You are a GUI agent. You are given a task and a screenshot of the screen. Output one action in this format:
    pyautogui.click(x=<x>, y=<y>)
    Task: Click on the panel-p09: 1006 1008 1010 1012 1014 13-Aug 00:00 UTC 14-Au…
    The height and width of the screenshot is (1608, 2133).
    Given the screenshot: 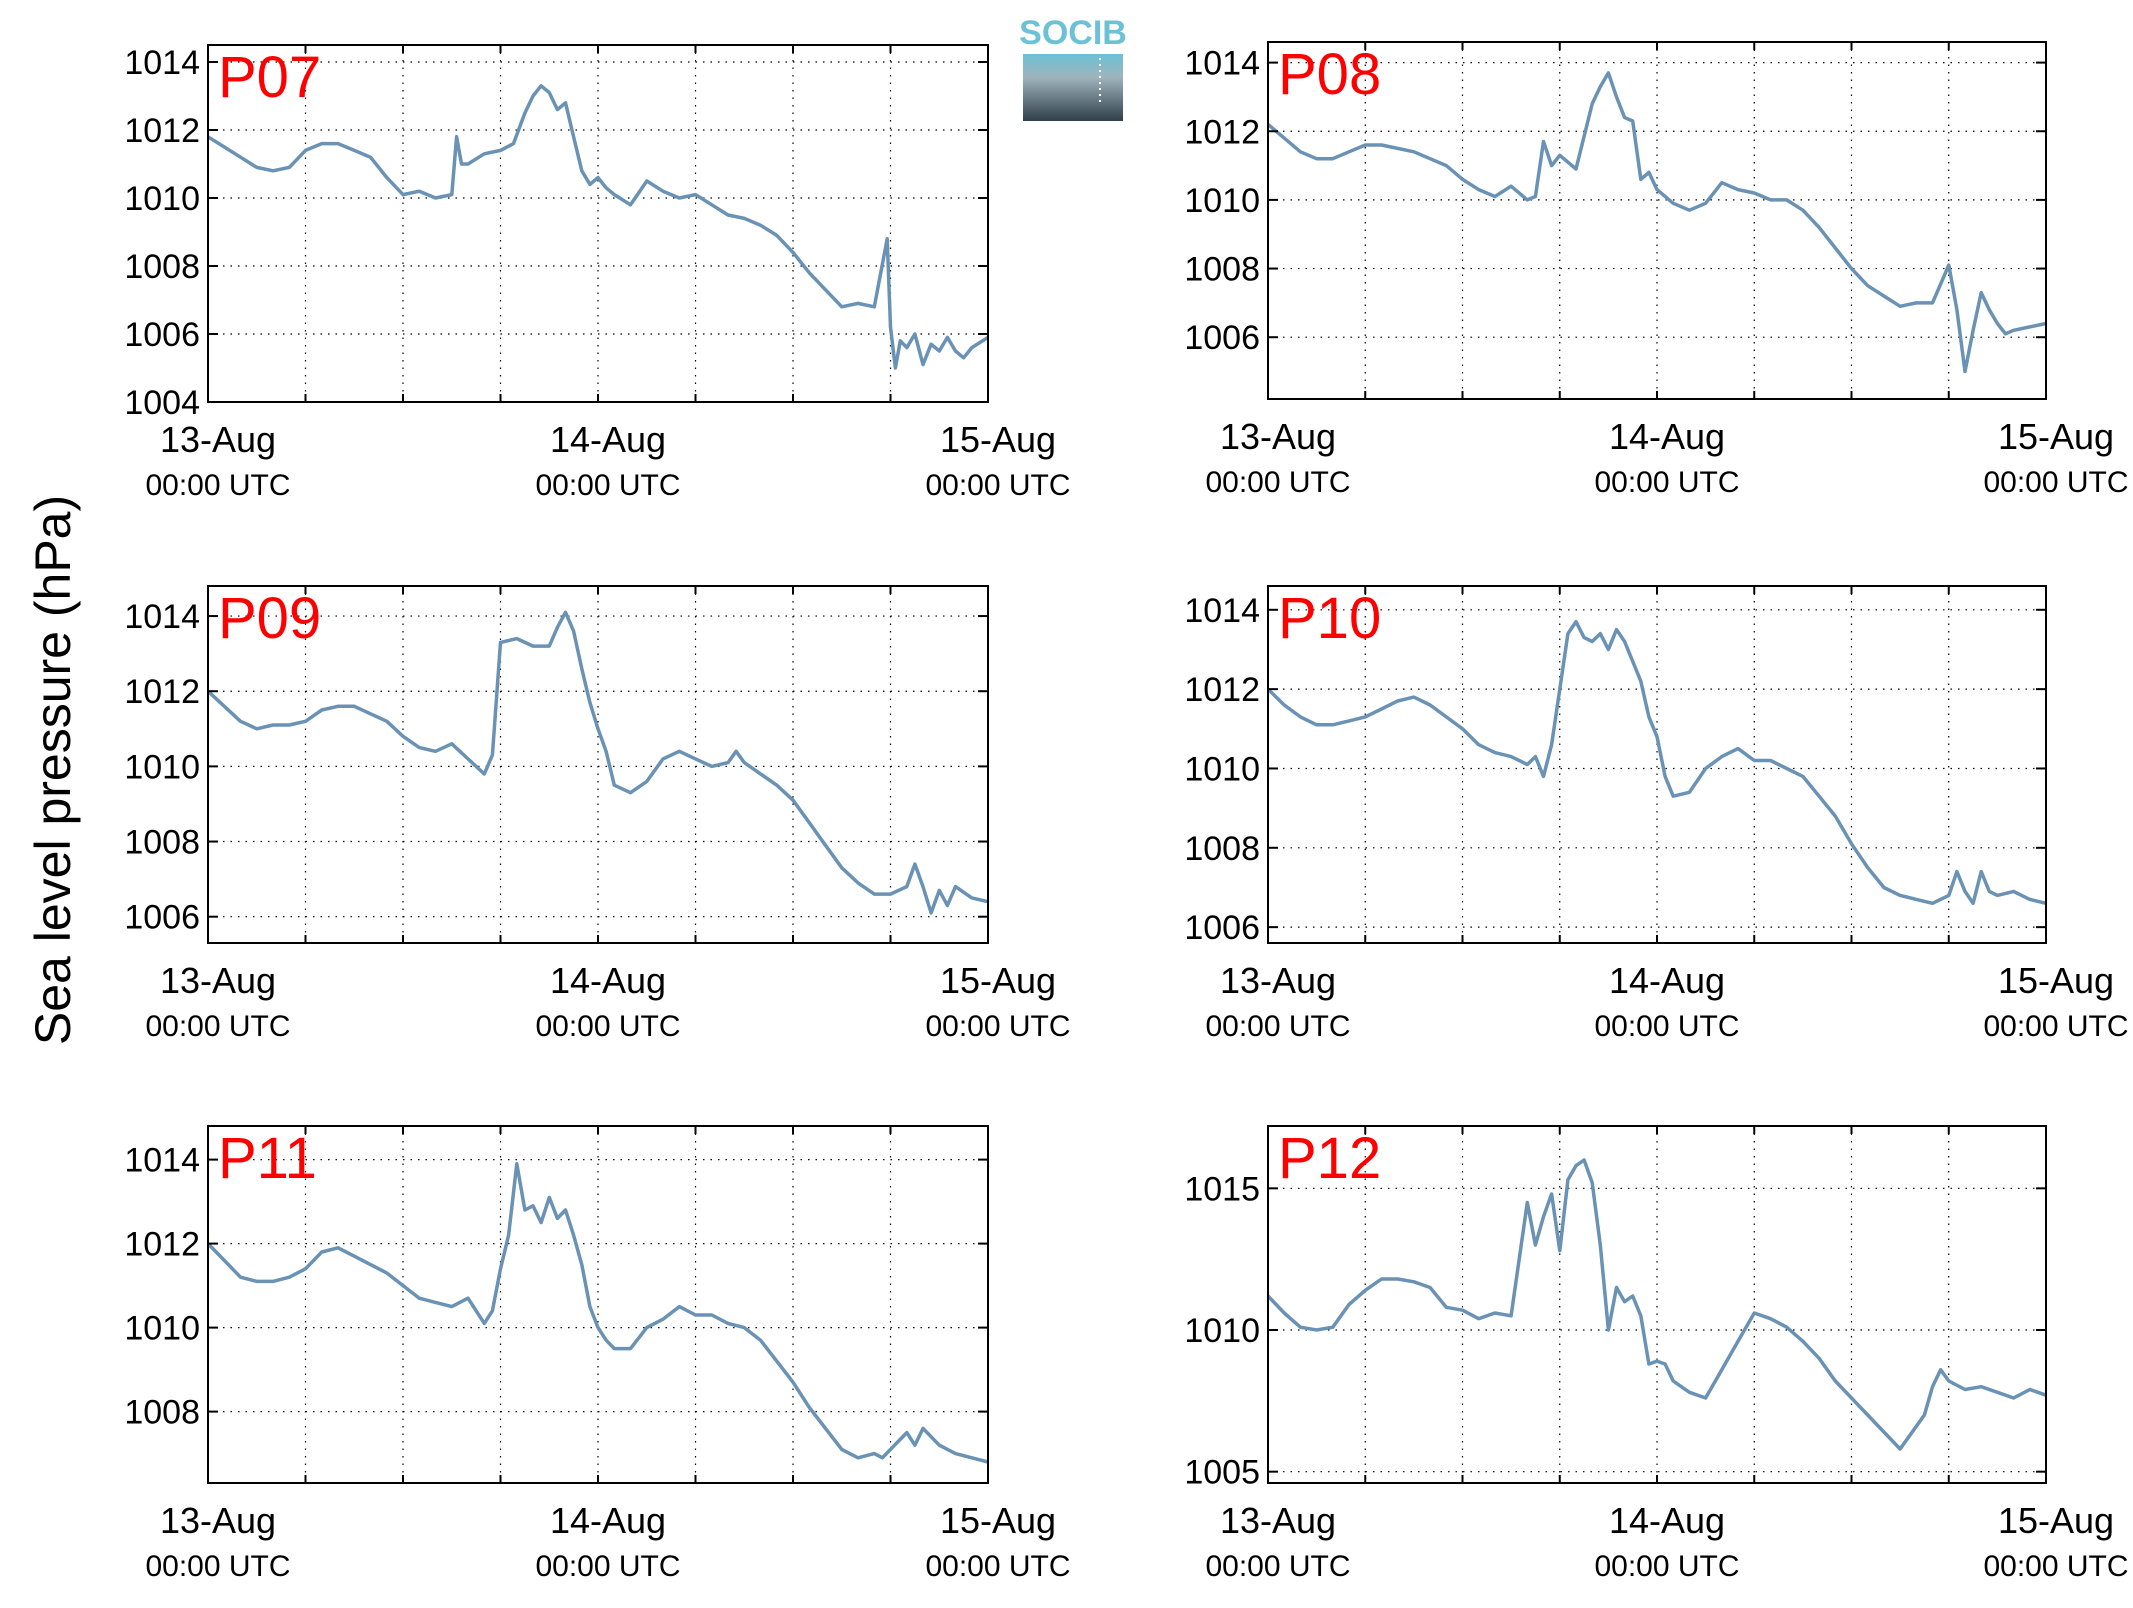 What is the action you would take?
    pyautogui.click(x=597, y=814)
    